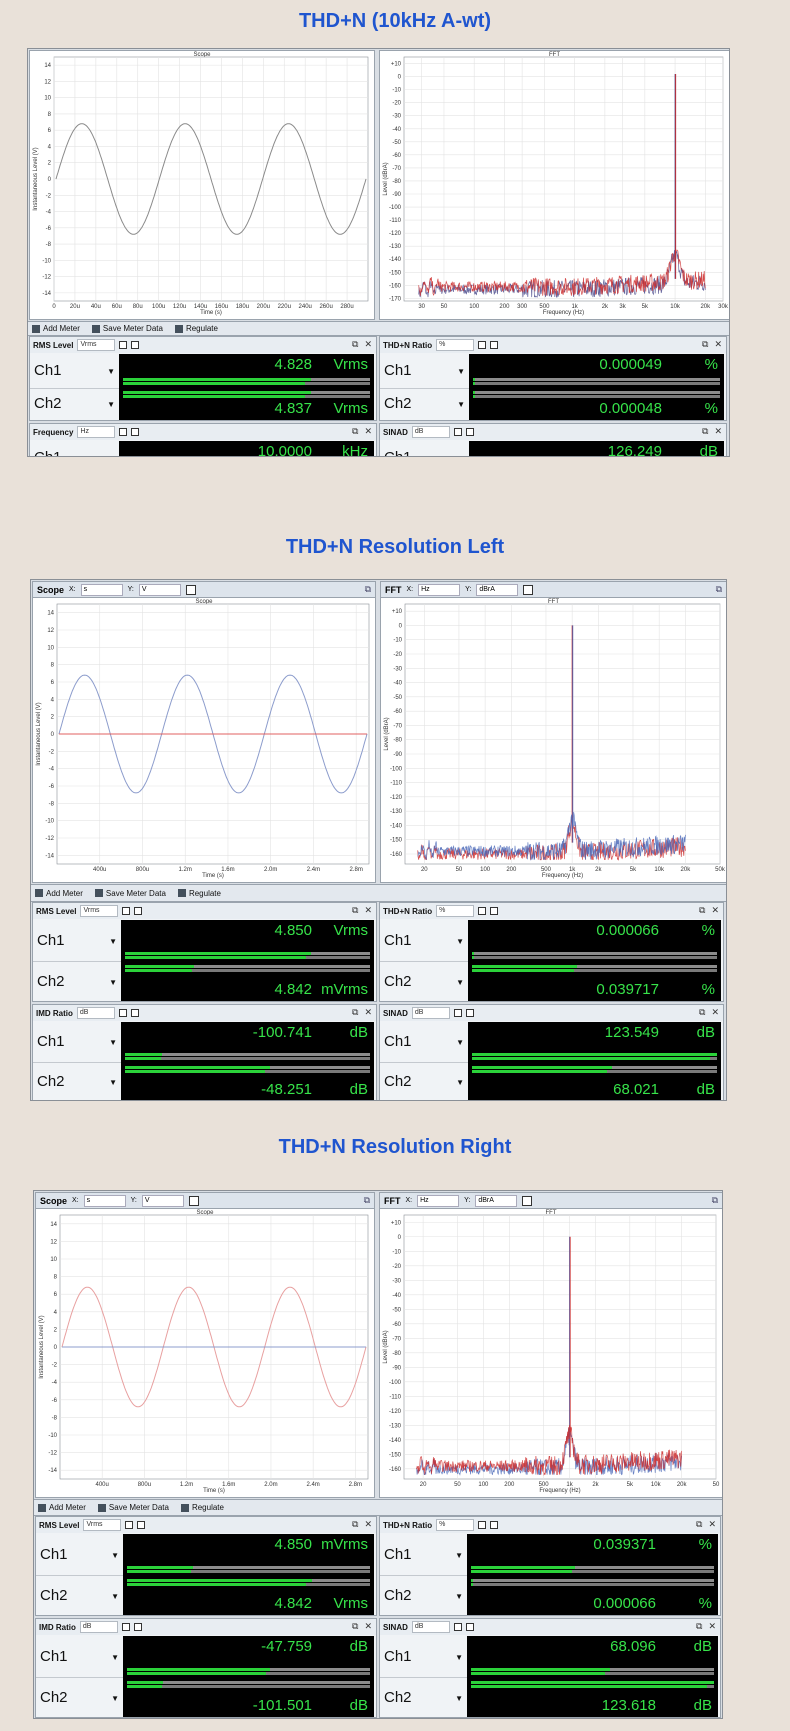 The width and height of the screenshot is (790, 1731). Describe the element at coordinates (96, 432) in the screenshot. I see `meter-unit-select: Hz` at that location.